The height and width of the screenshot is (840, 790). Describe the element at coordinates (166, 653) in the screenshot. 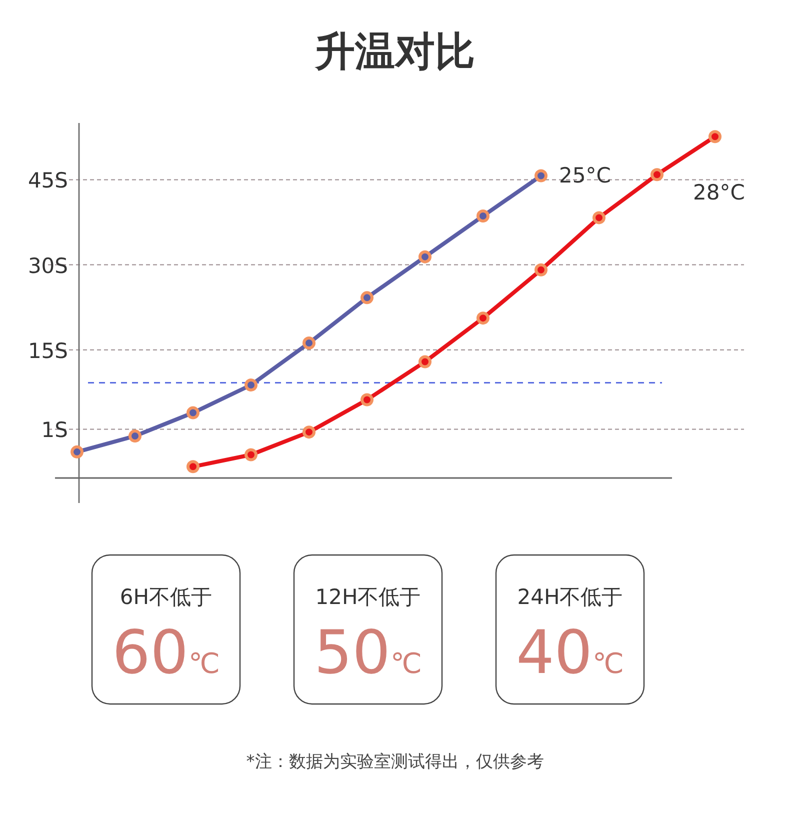

I see `text: 60℃` at that location.